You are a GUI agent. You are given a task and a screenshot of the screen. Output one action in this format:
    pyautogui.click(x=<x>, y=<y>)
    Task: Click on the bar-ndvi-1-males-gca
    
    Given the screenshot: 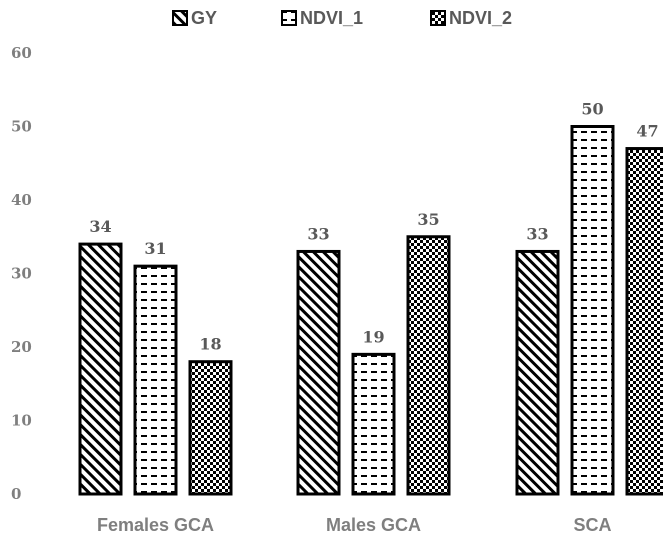 What is the action you would take?
    pyautogui.click(x=373, y=424)
    